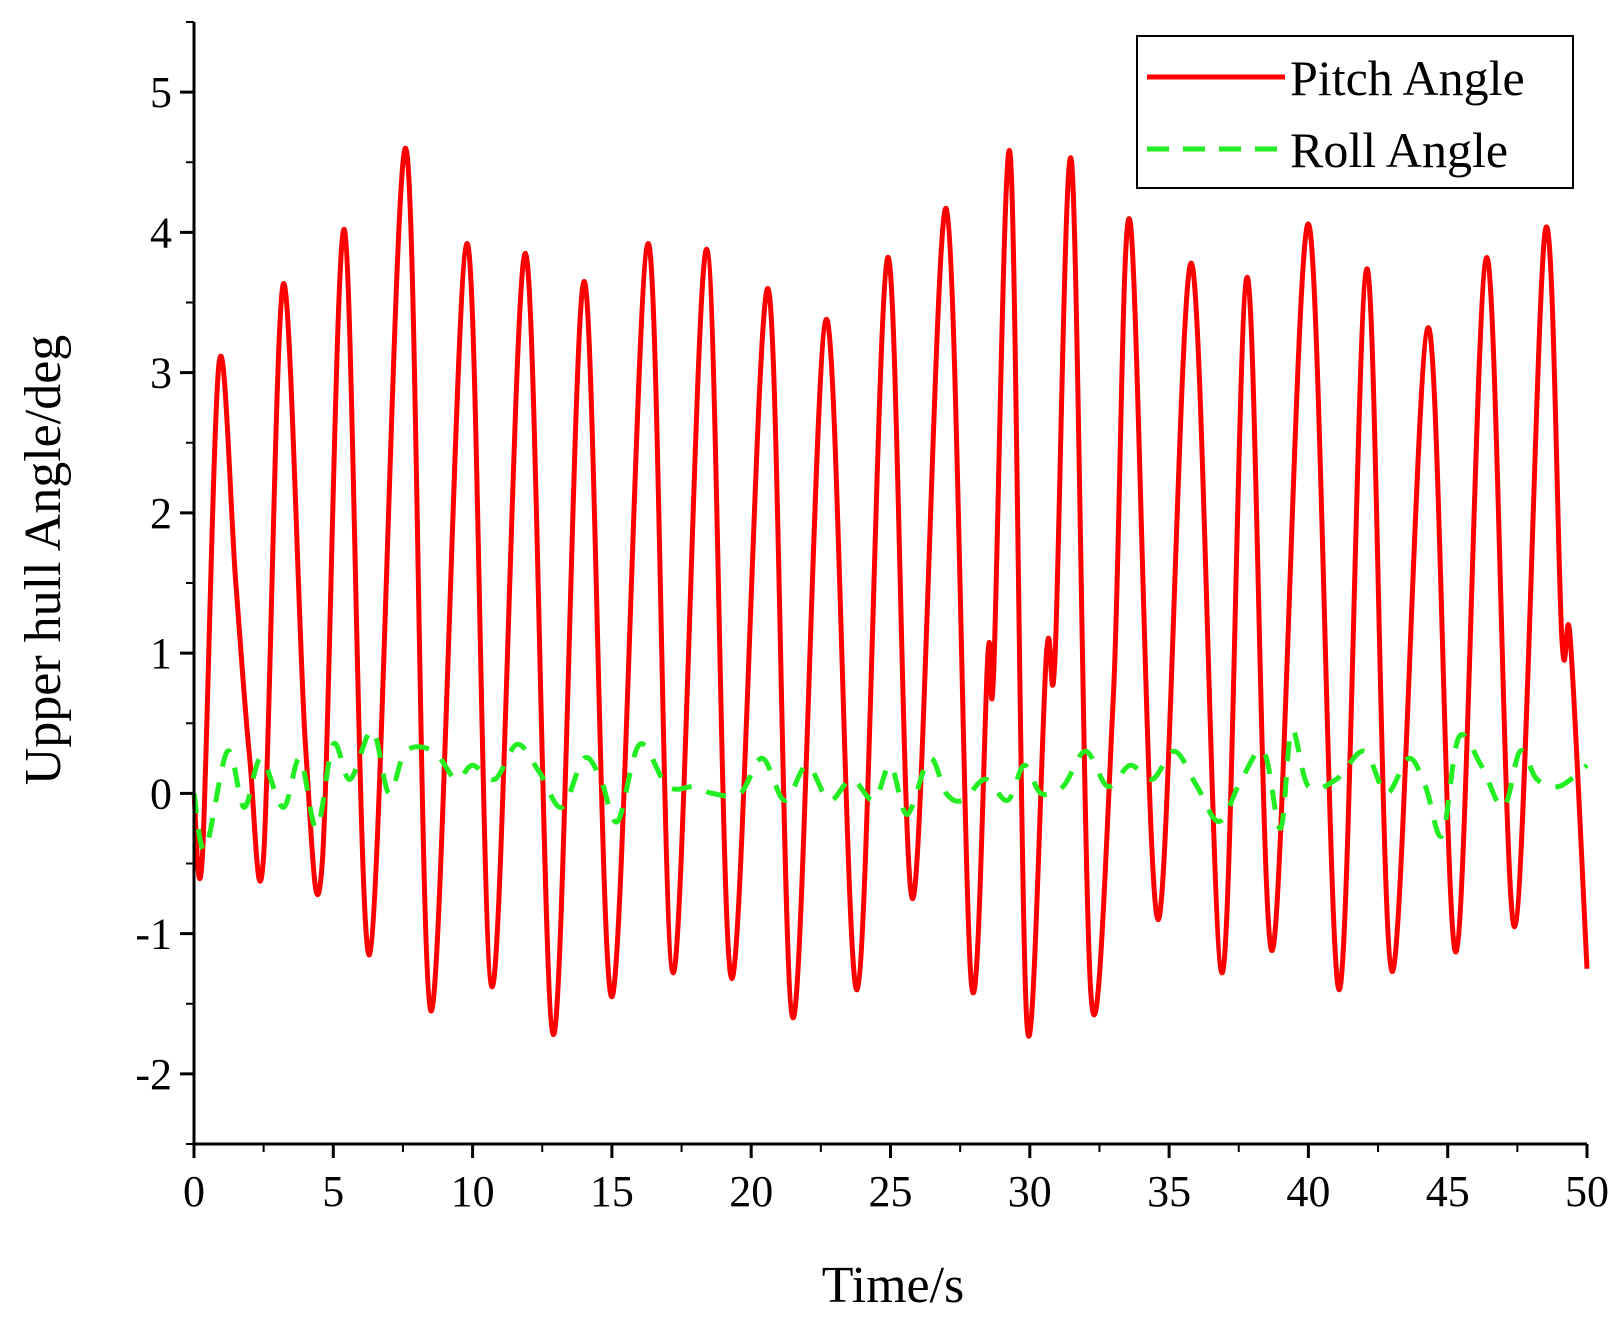  I want to click on x-tick-label: 45, so click(1448, 1191).